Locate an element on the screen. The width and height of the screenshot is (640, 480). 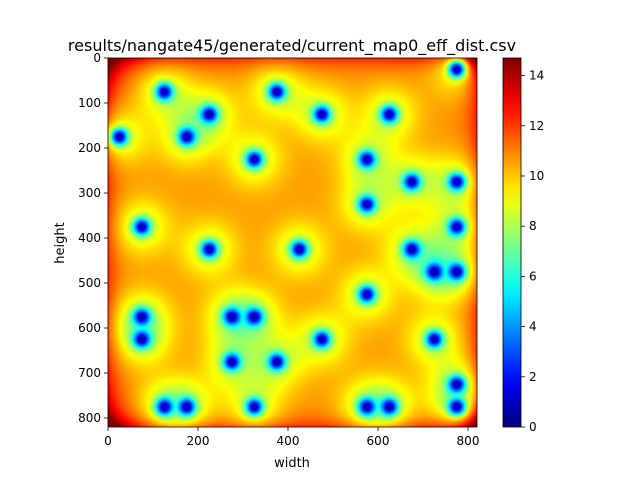
y-tick-label: 300 is located at coordinates (89, 193).